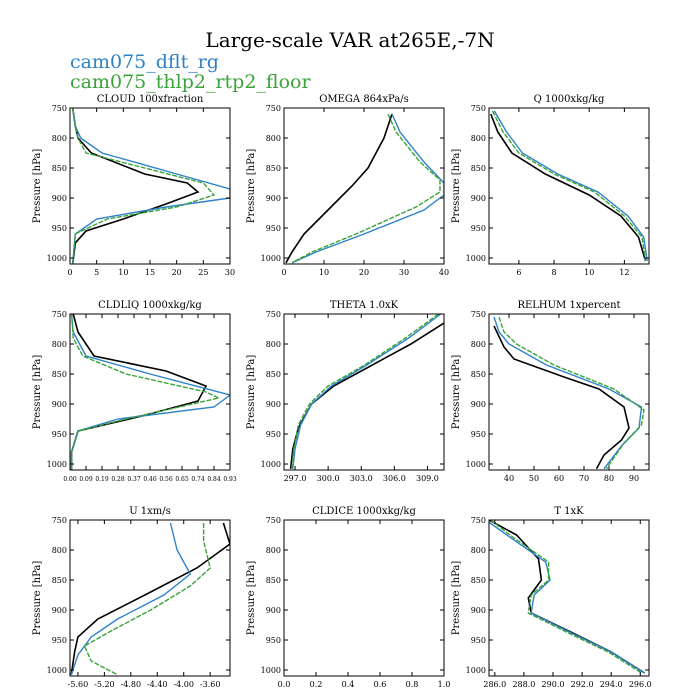 The image size is (700, 700). I want to click on x-tick-label: 300.0, so click(328, 478).